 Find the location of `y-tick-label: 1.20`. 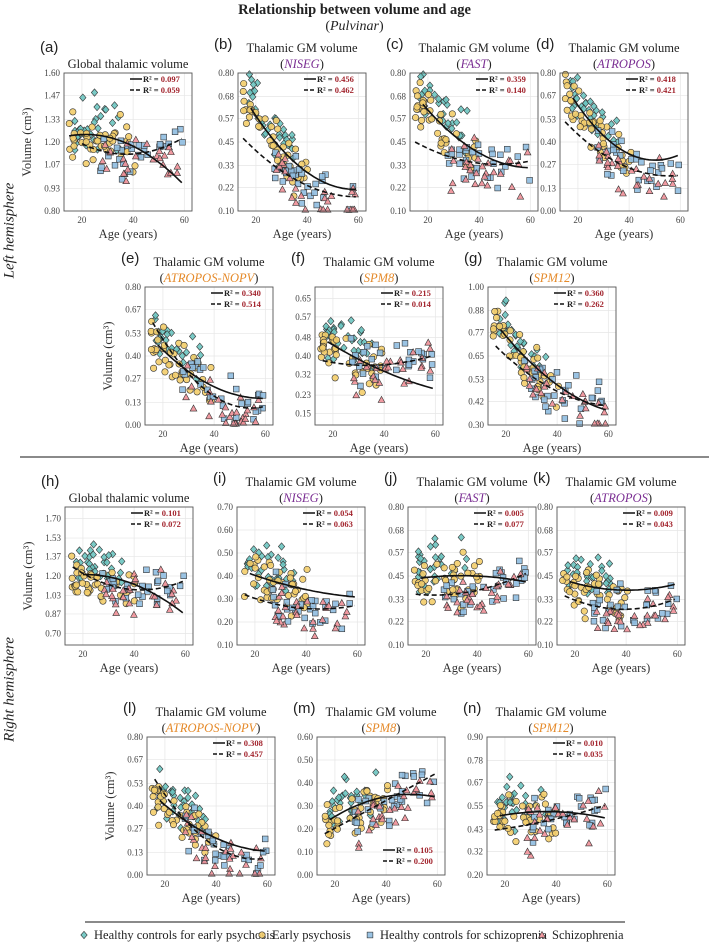

y-tick-label: 1.20 is located at coordinates (53, 576).